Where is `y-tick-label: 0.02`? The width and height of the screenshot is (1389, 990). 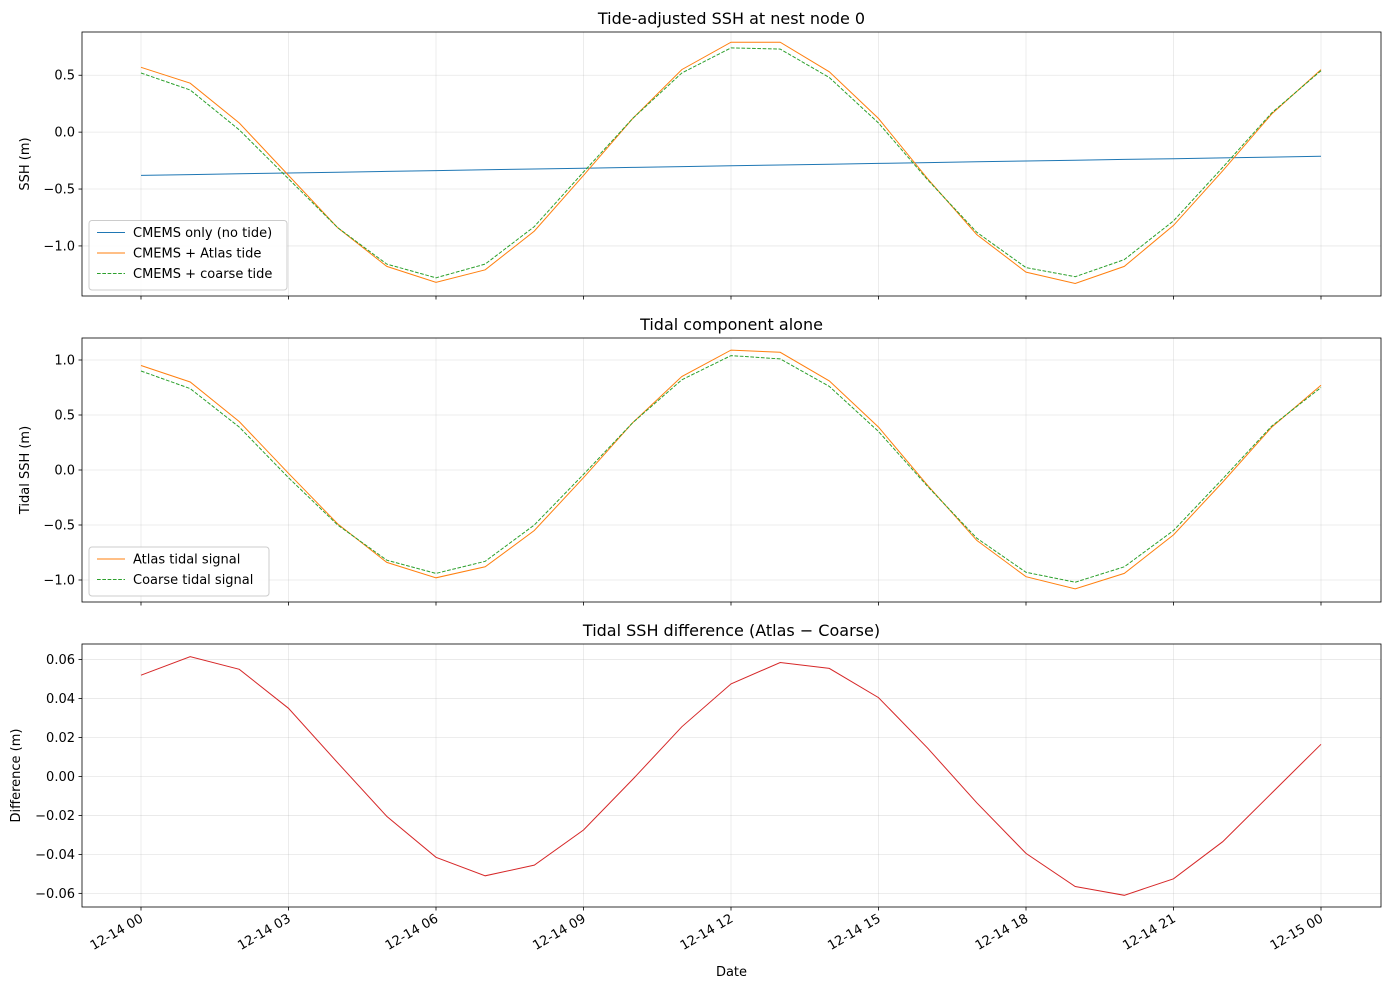
y-tick-label: 0.02 is located at coordinates (60, 738).